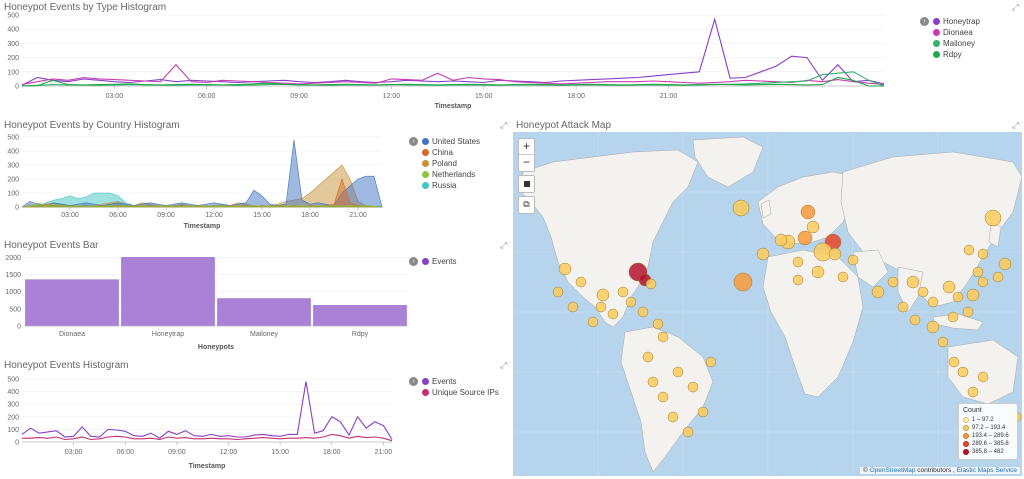 The height and width of the screenshot is (479, 1024). What do you see at coordinates (451, 152) in the screenshot?
I see `legend-item: China` at bounding box center [451, 152].